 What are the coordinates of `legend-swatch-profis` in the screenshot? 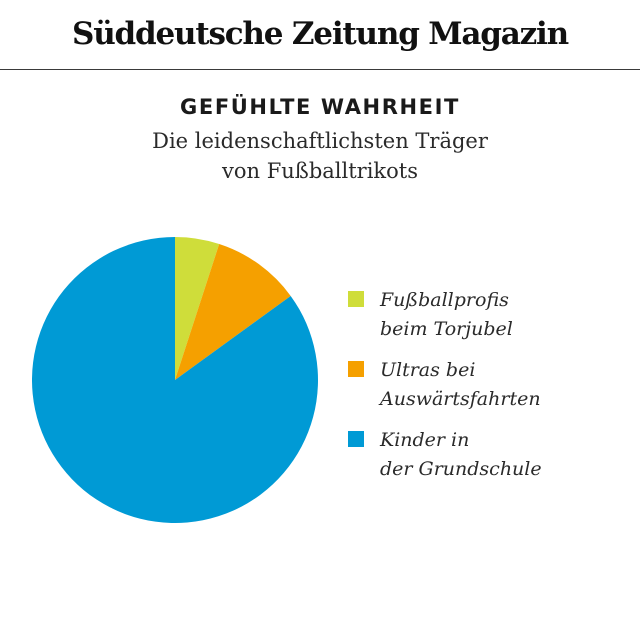 It's located at (356, 299).